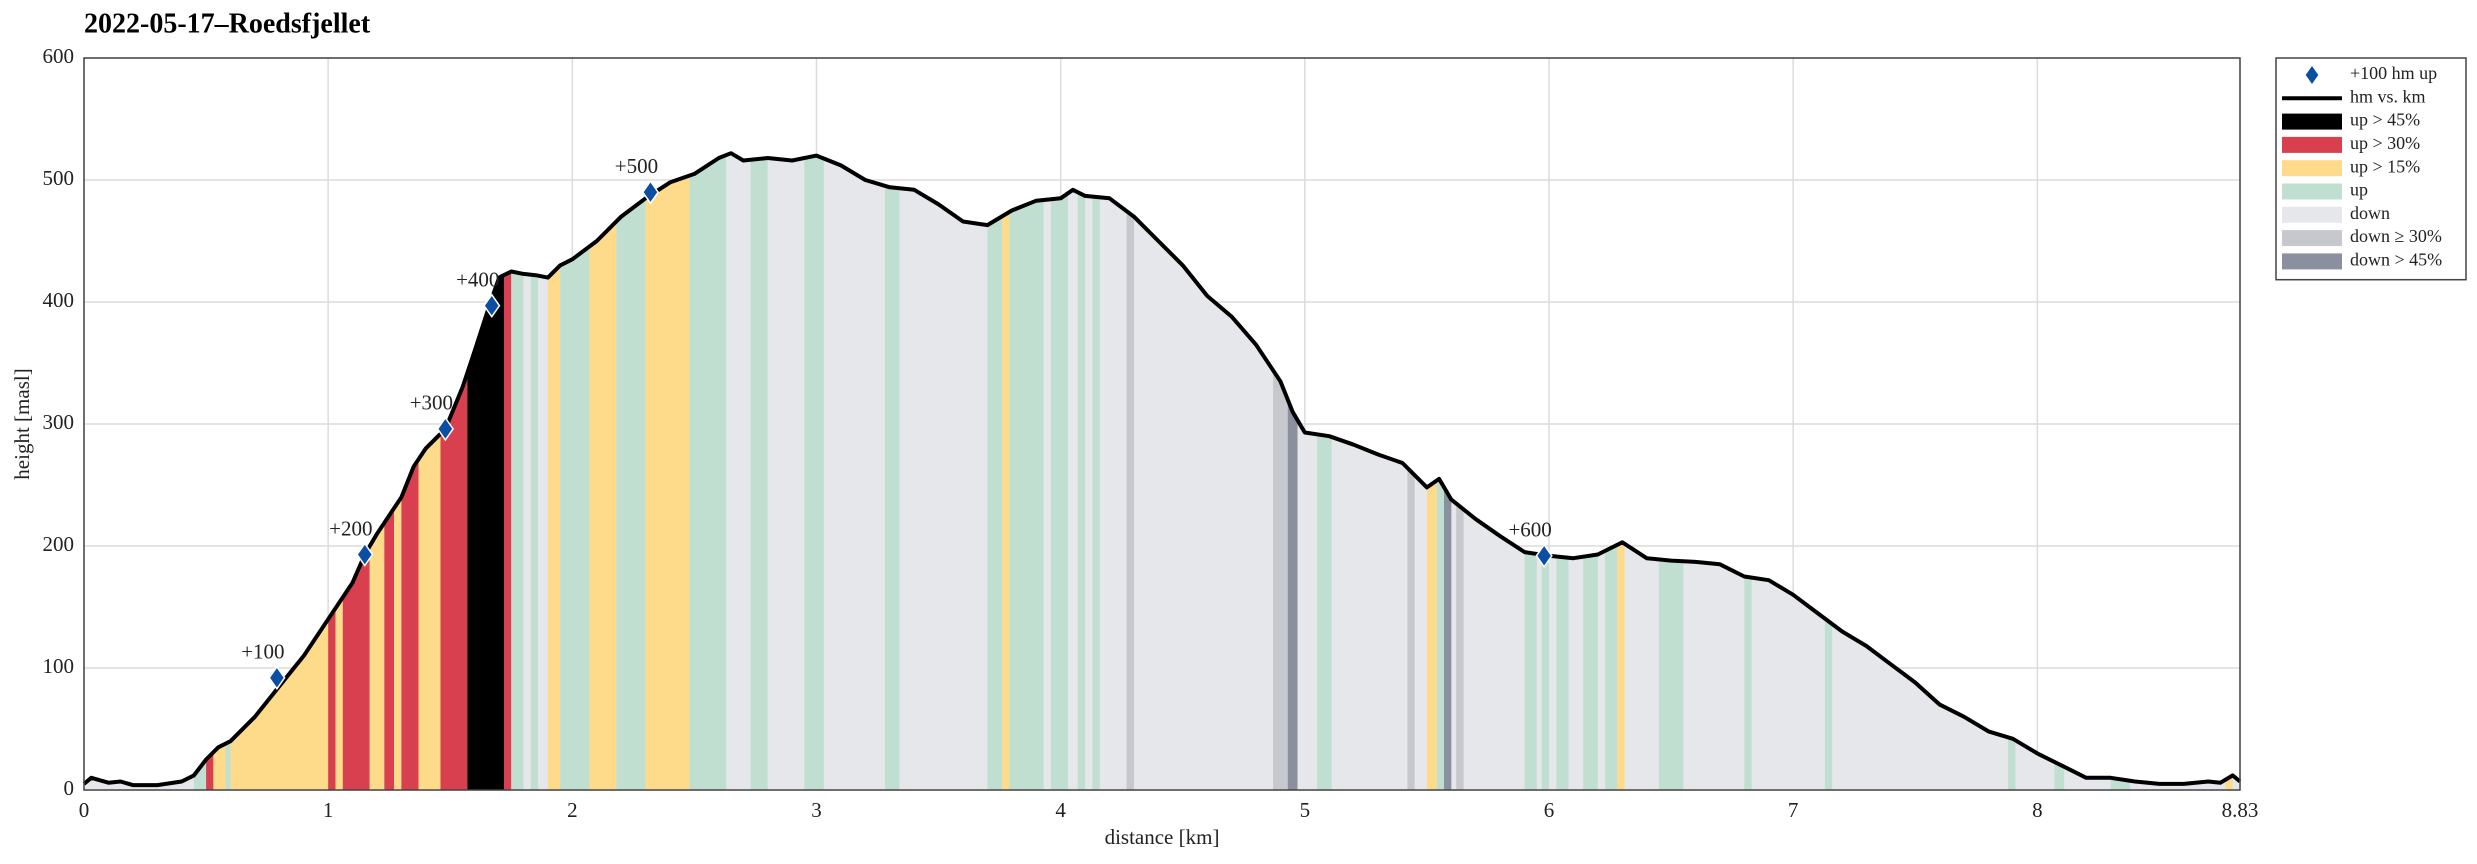 The width and height of the screenshot is (2477, 864). I want to click on x-tick-label: 4, so click(1060, 810).